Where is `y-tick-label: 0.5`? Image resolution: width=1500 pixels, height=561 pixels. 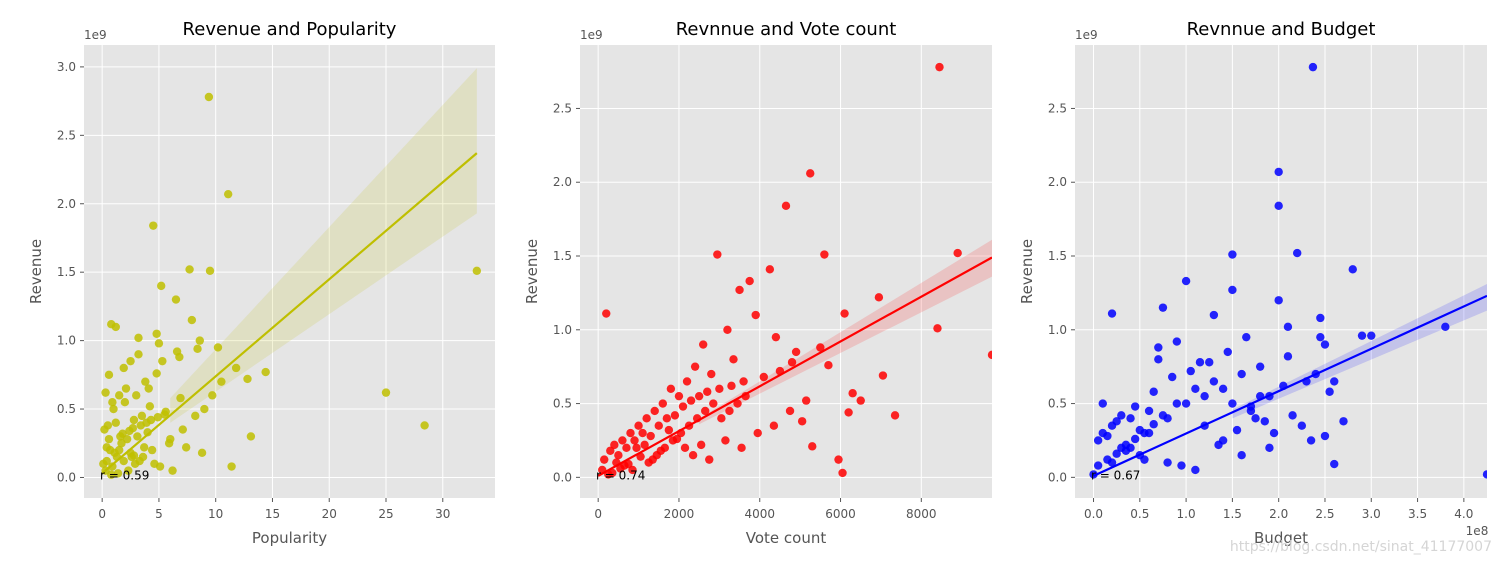
y-tick-label: 0.5 is located at coordinates (562, 404).